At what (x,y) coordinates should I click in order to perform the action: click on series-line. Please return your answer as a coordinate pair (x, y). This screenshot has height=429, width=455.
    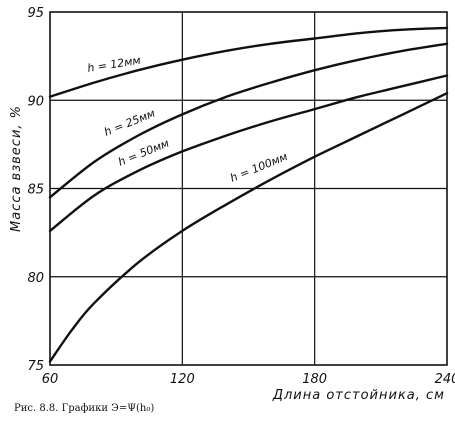
    Looking at the image, I should click on (248, 62).